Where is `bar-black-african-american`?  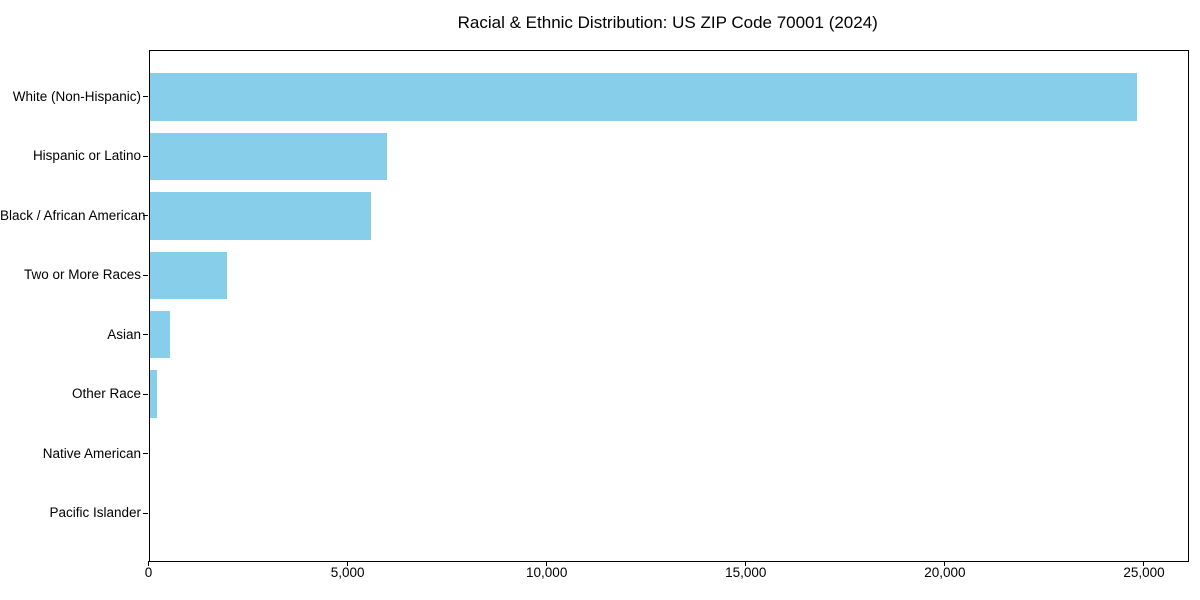 bar-black-african-american is located at coordinates (260, 216).